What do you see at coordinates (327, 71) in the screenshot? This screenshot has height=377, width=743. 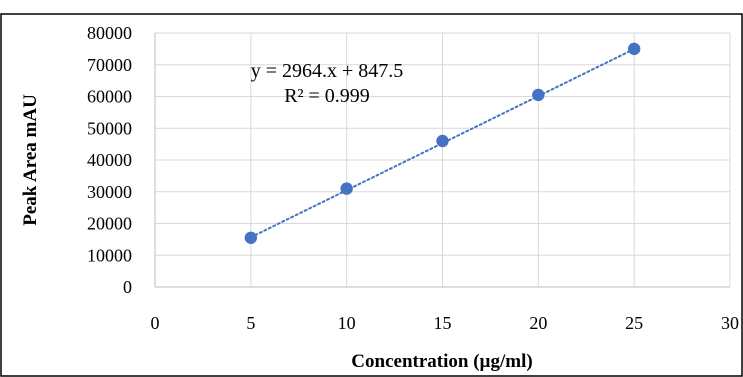 I see `trendline-equation: y = 2964.x + 847.5` at bounding box center [327, 71].